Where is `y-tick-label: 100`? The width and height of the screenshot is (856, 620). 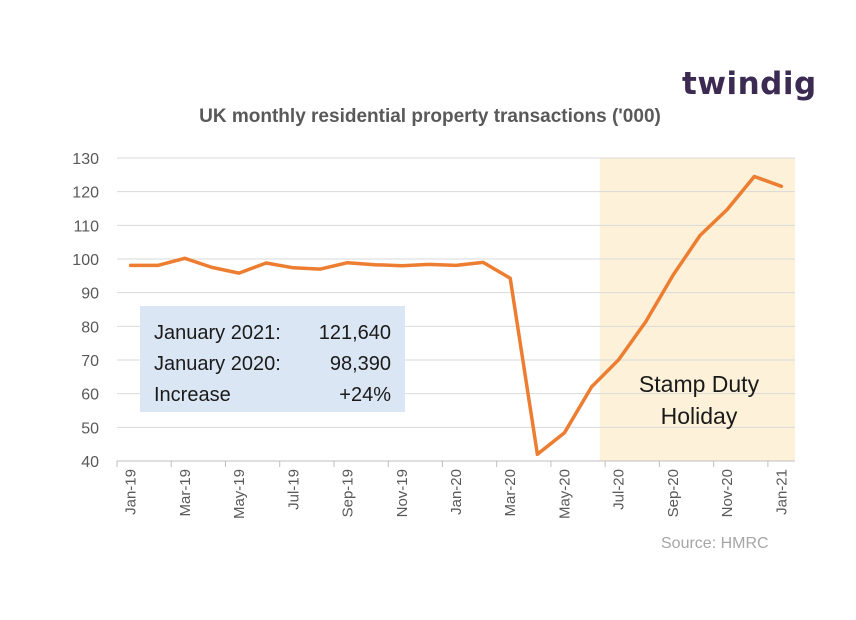 y-tick-label: 100 is located at coordinates (85, 260).